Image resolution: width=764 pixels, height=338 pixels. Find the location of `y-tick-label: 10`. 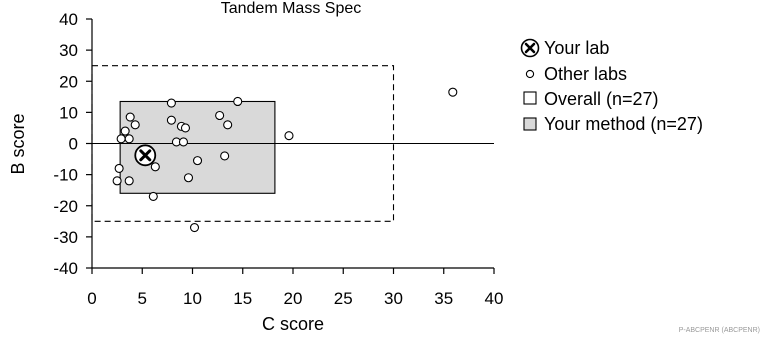

y-tick-label: 10 is located at coordinates (68, 112).